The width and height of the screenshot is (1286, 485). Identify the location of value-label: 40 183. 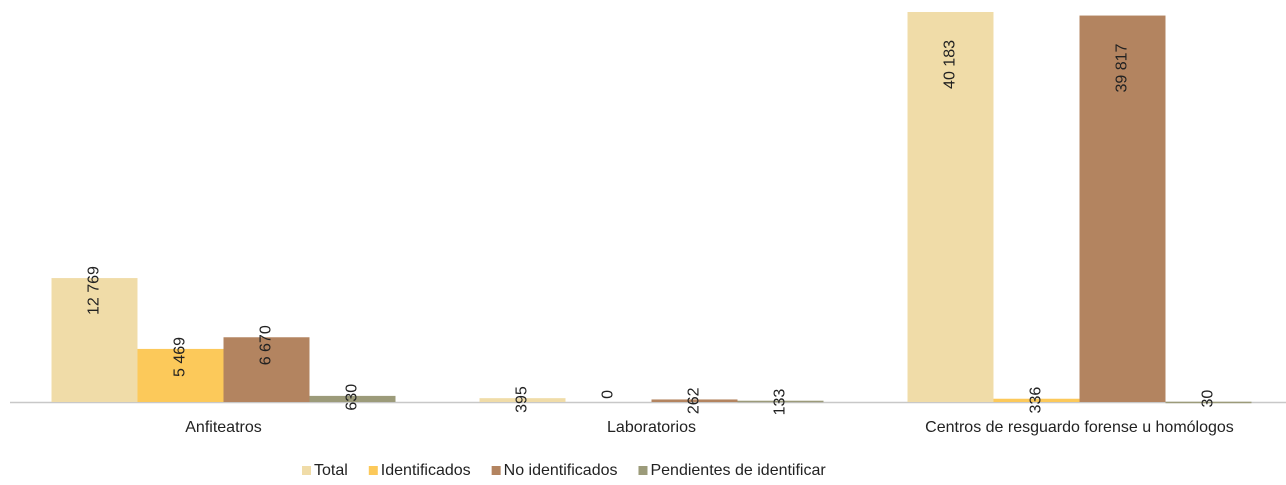
(950, 64).